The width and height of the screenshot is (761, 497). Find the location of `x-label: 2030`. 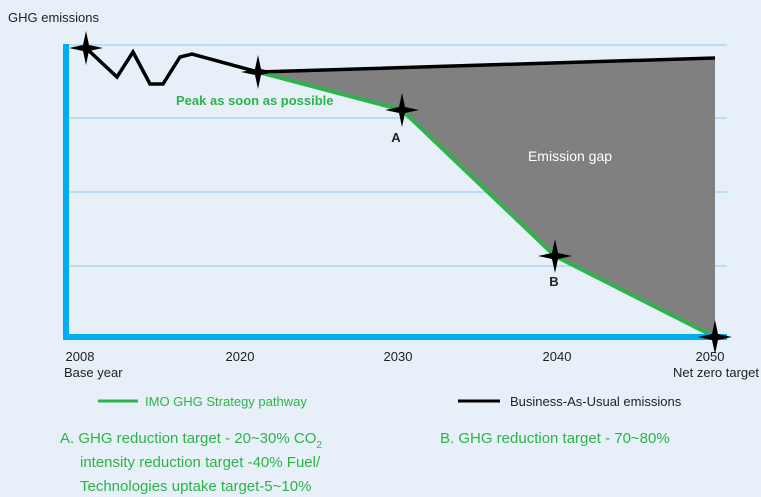

x-label: 2030 is located at coordinates (398, 356).